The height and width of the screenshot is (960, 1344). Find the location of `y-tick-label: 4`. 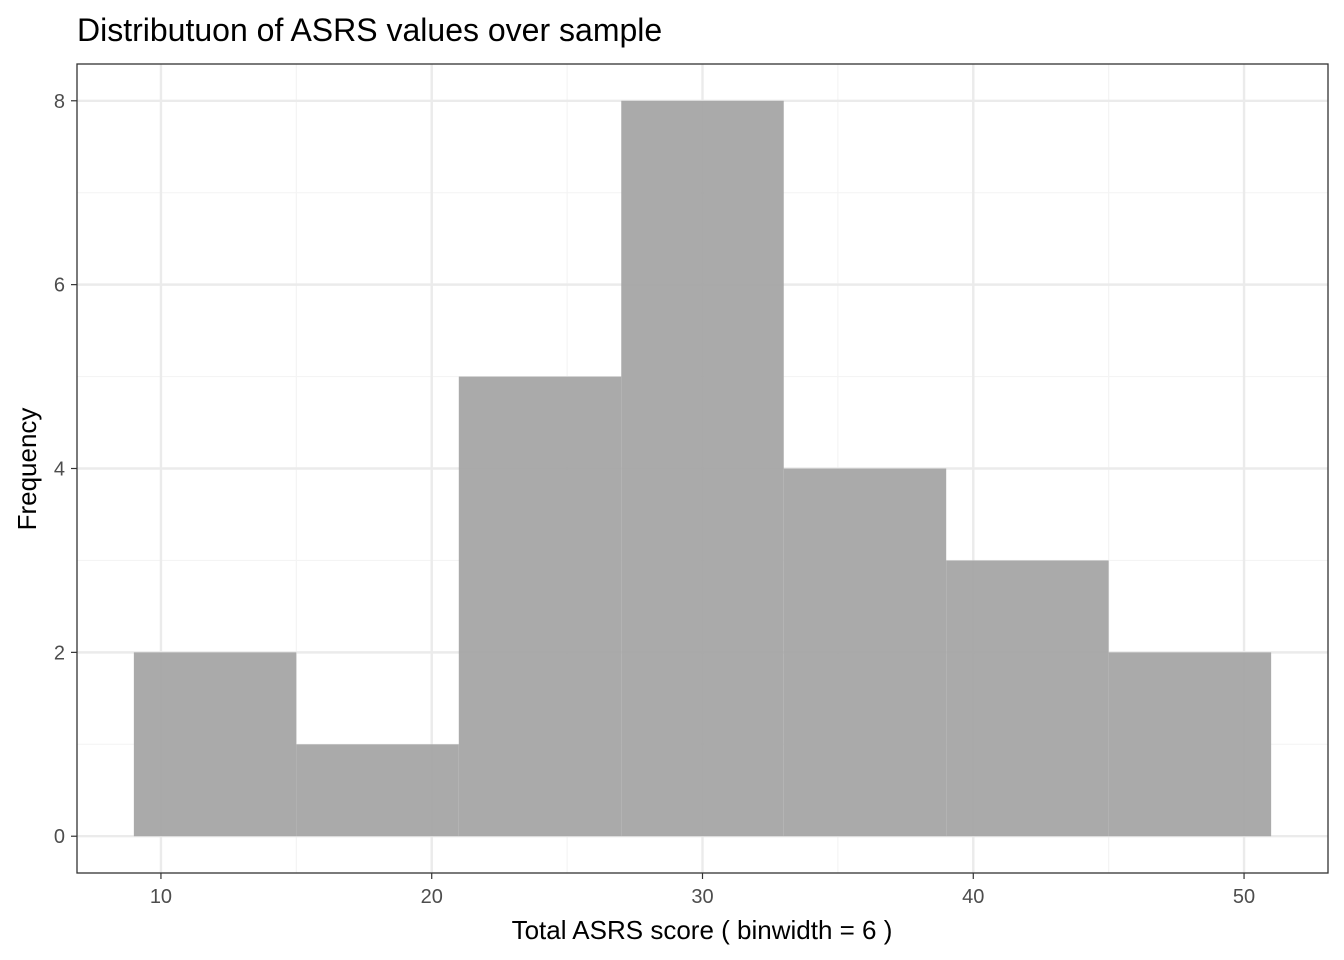

y-tick-label: 4 is located at coordinates (59, 470).